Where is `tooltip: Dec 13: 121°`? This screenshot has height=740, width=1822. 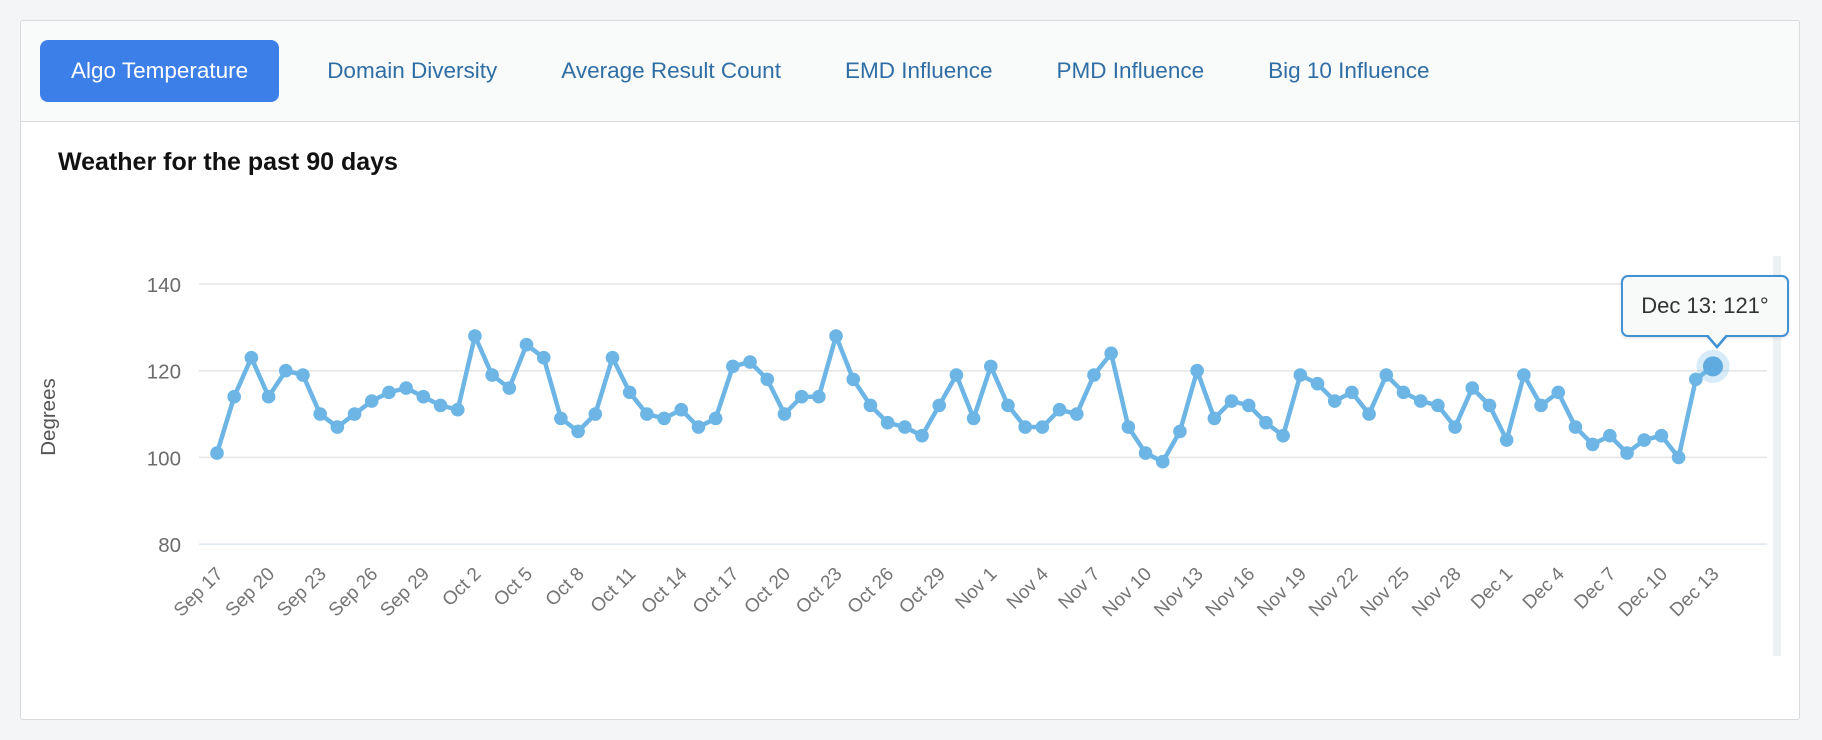 tooltip: Dec 13: 121° is located at coordinates (1705, 312).